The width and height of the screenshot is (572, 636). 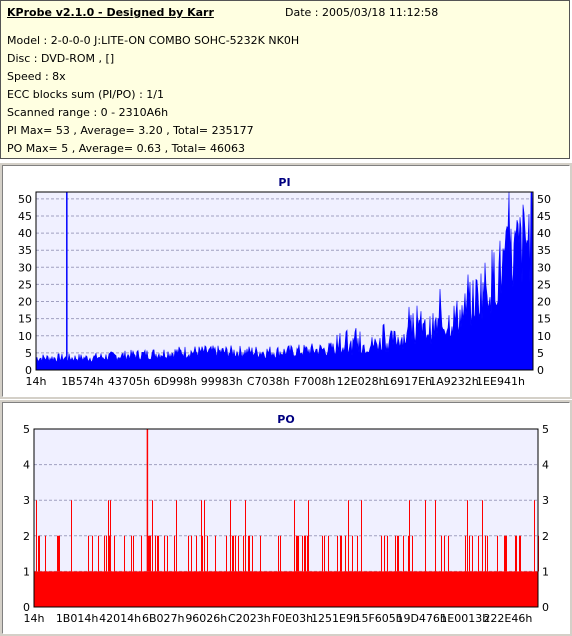 I want to click on chart-title: PI, so click(x=284, y=182).